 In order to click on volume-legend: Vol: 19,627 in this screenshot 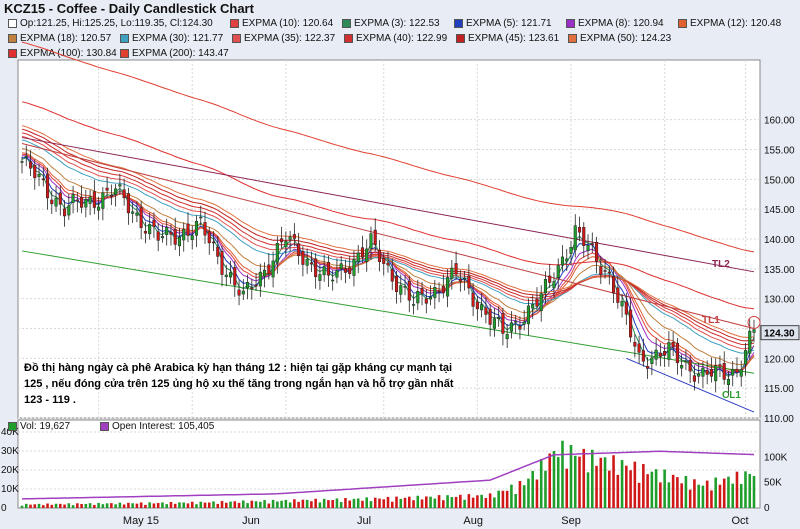, I will do `click(39, 426)`.